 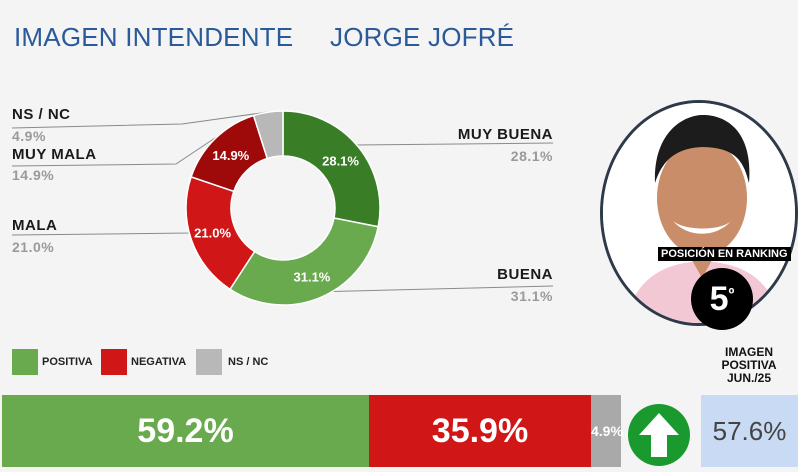 I want to click on previous-value: 57.6%, so click(x=749, y=431).